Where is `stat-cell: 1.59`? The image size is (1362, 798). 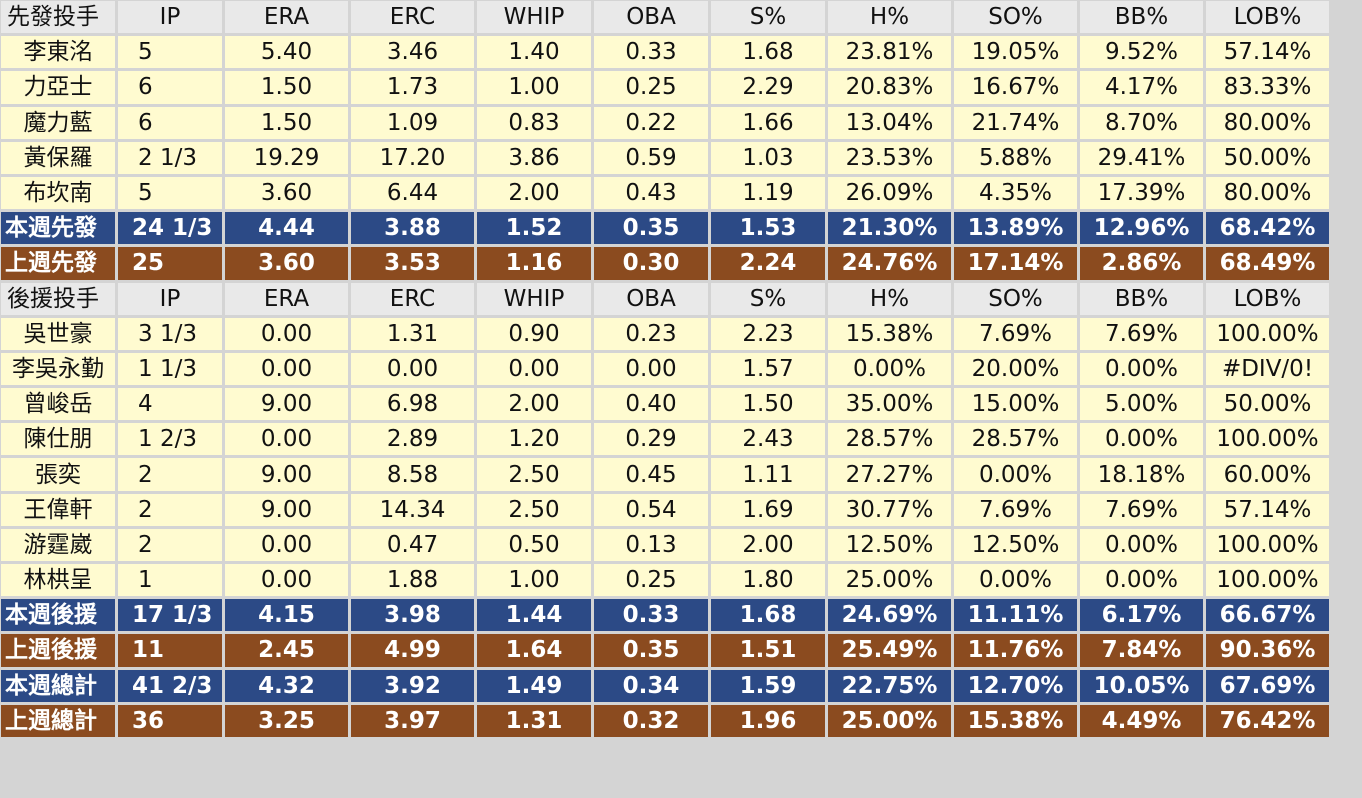 stat-cell: 1.59 is located at coordinates (768, 685).